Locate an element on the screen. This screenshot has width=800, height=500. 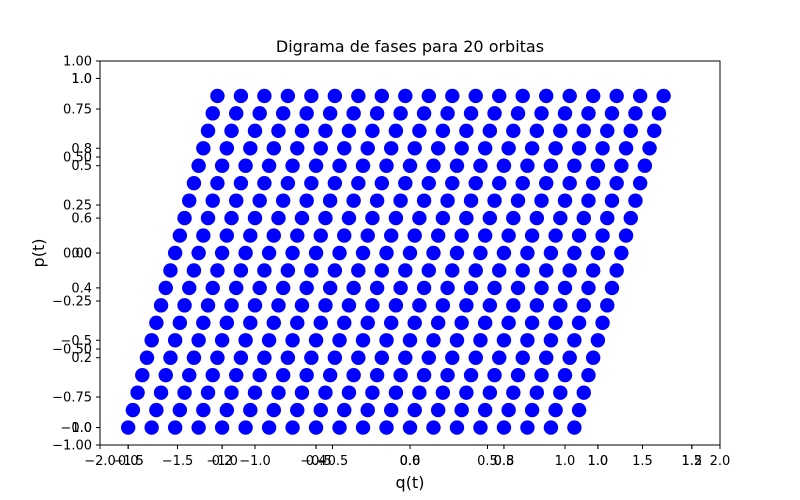
x-tick-label: −1.0 is located at coordinates (255, 461).